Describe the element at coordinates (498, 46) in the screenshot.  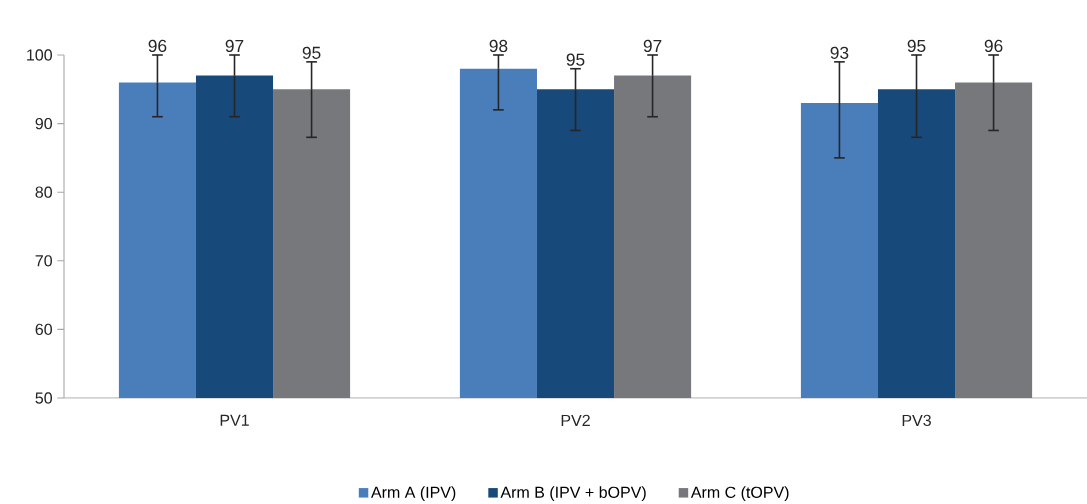
I see `data-label: 98` at that location.